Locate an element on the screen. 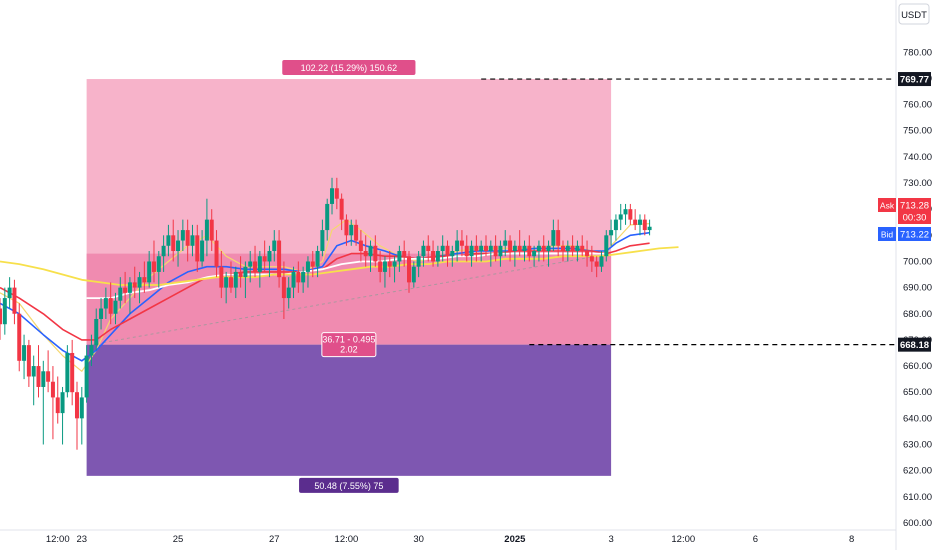 This screenshot has height=555, width=932. bid-label: Bid is located at coordinates (887, 235).